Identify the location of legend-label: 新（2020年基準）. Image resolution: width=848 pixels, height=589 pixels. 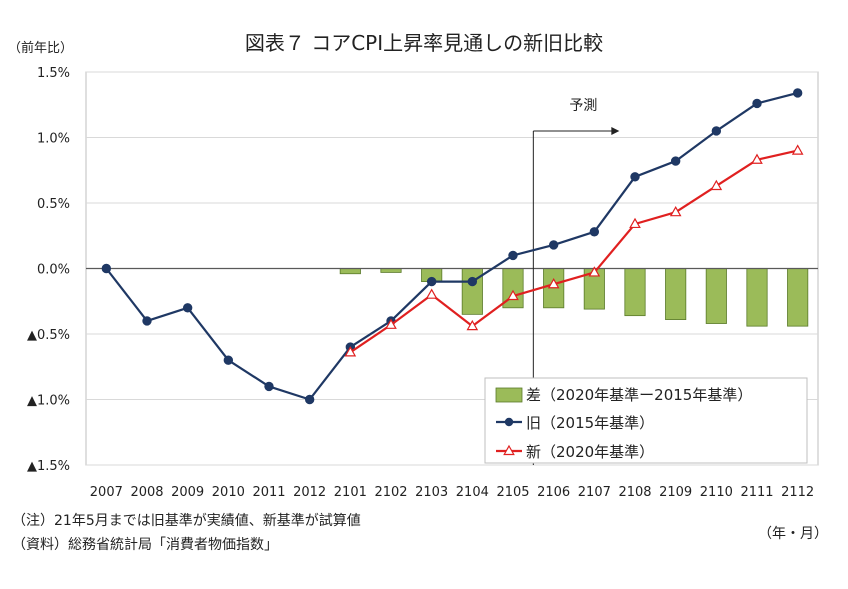
(590, 452).